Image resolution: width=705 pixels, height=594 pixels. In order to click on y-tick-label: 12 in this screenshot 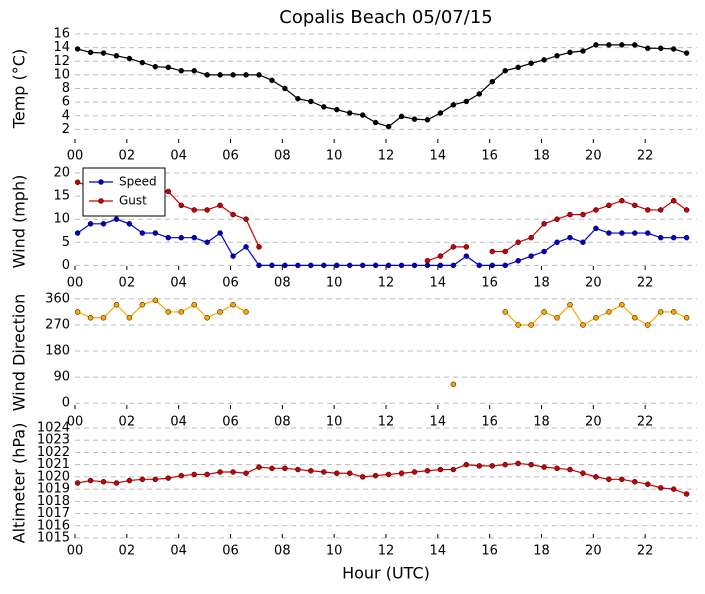, I will do `click(61, 61)`.